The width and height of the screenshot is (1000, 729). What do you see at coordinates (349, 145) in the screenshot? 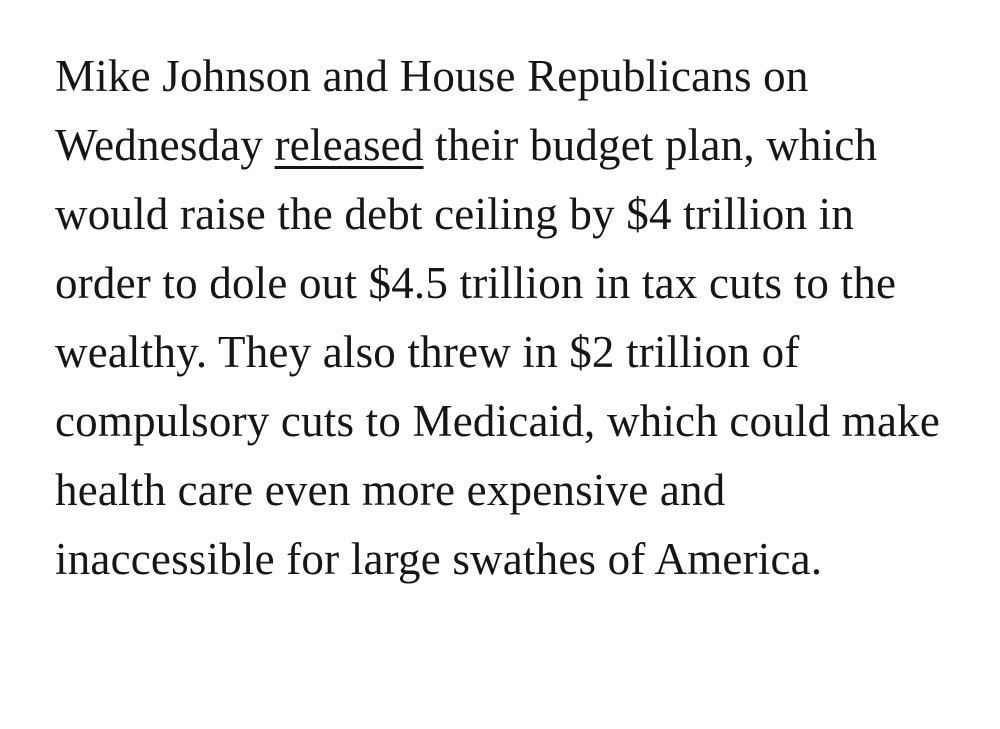
I see `released-link: released` at bounding box center [349, 145].